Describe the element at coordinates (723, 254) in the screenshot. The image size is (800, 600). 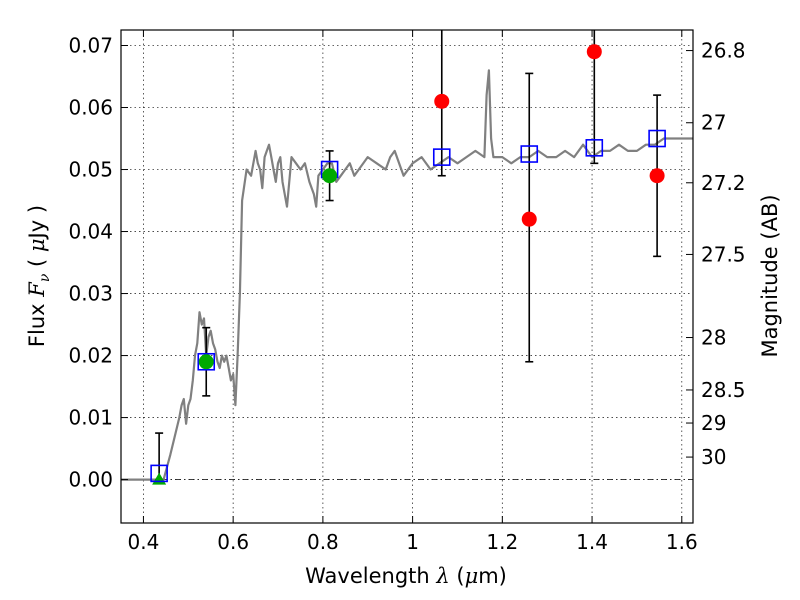
I see `right-tick-label: 27.5` at that location.